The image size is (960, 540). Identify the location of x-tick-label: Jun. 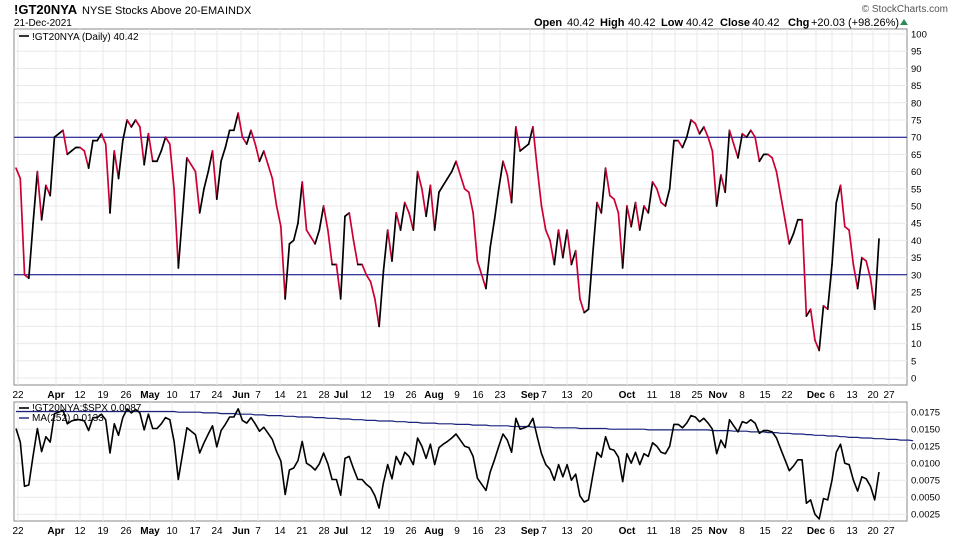
(241, 531).